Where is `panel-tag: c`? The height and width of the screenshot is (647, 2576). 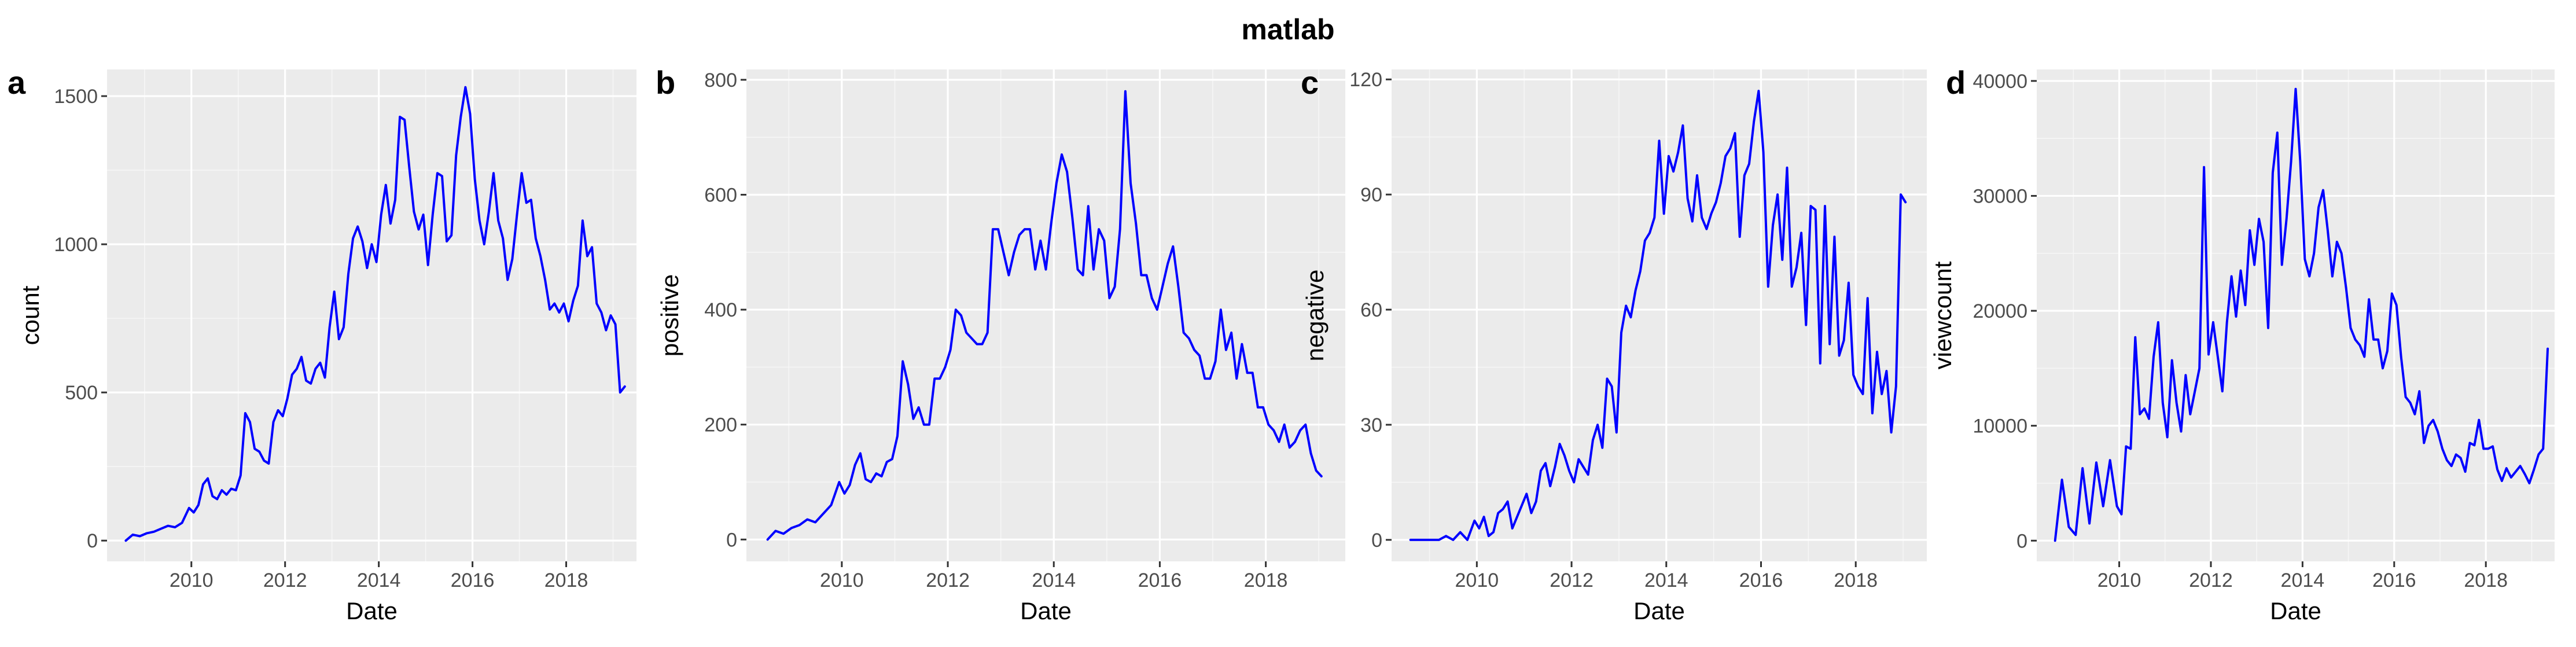 panel-tag: c is located at coordinates (1310, 82).